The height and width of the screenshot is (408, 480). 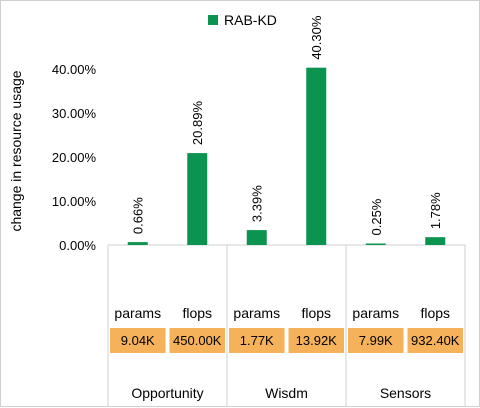 I want to click on legend: RAB-KD, so click(x=242, y=20).